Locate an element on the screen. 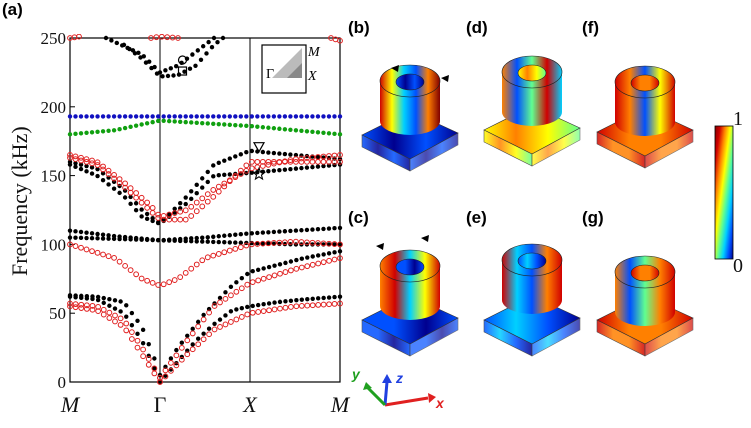  panel-label-c: (c) is located at coordinates (358, 217).